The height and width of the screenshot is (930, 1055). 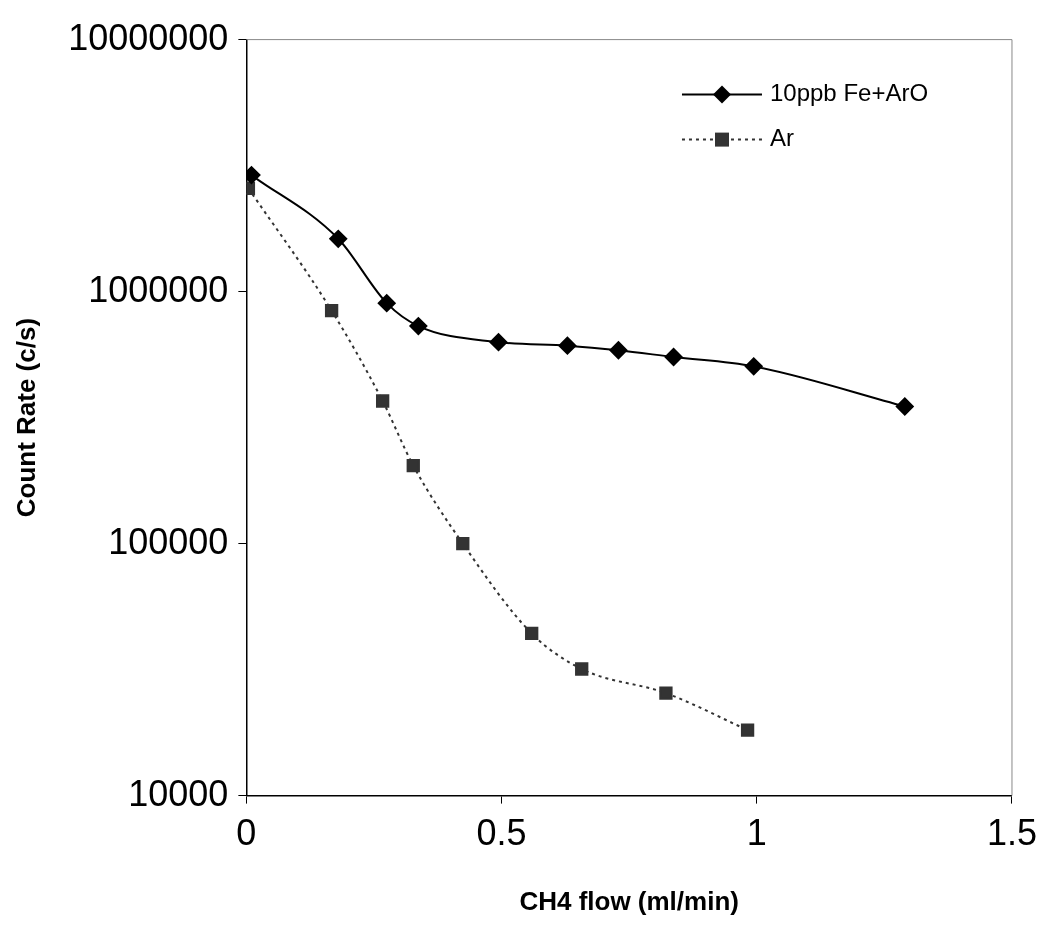 What do you see at coordinates (756, 833) in the screenshot?
I see `x-tick-label: 1` at bounding box center [756, 833].